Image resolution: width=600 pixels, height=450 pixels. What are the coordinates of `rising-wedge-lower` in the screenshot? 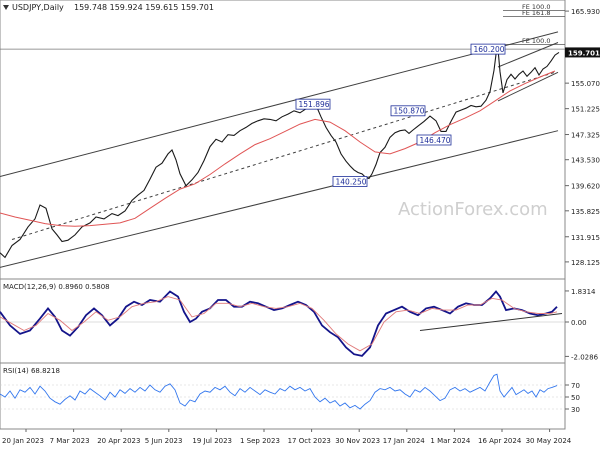 It's located at (528, 86).